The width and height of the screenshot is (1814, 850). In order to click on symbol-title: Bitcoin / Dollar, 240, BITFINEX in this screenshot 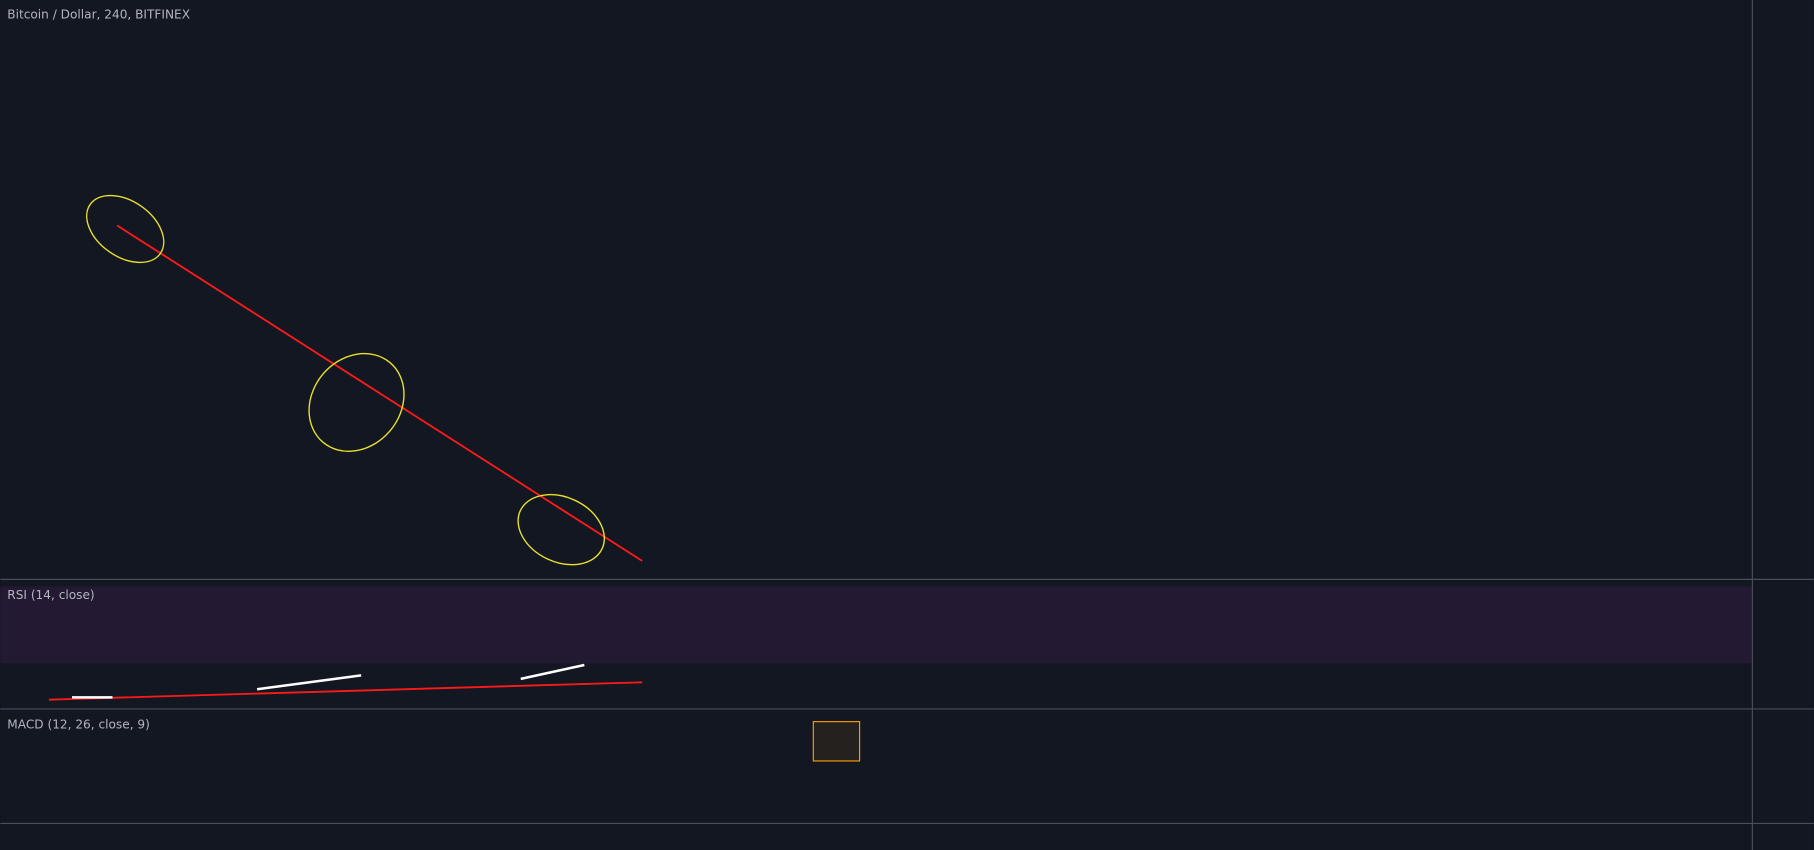, I will do `click(98, 15)`.